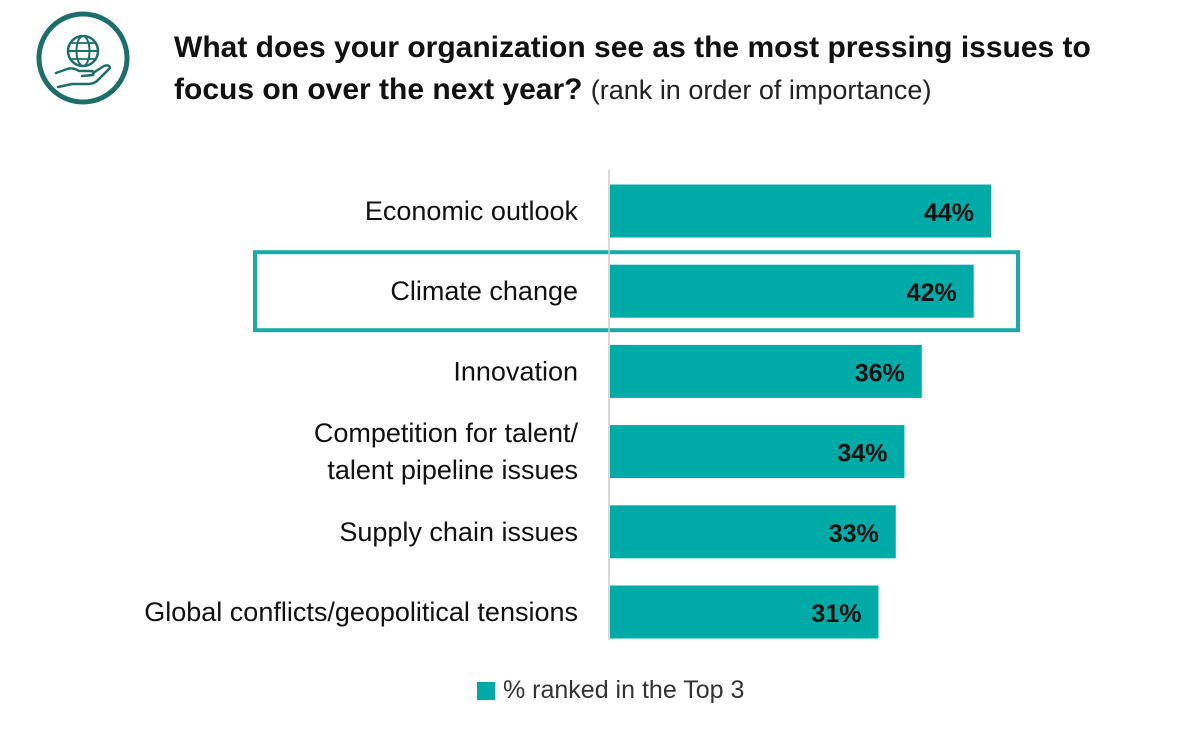 Image resolution: width=1199 pixels, height=731 pixels. I want to click on data-label: 33%, so click(854, 534).